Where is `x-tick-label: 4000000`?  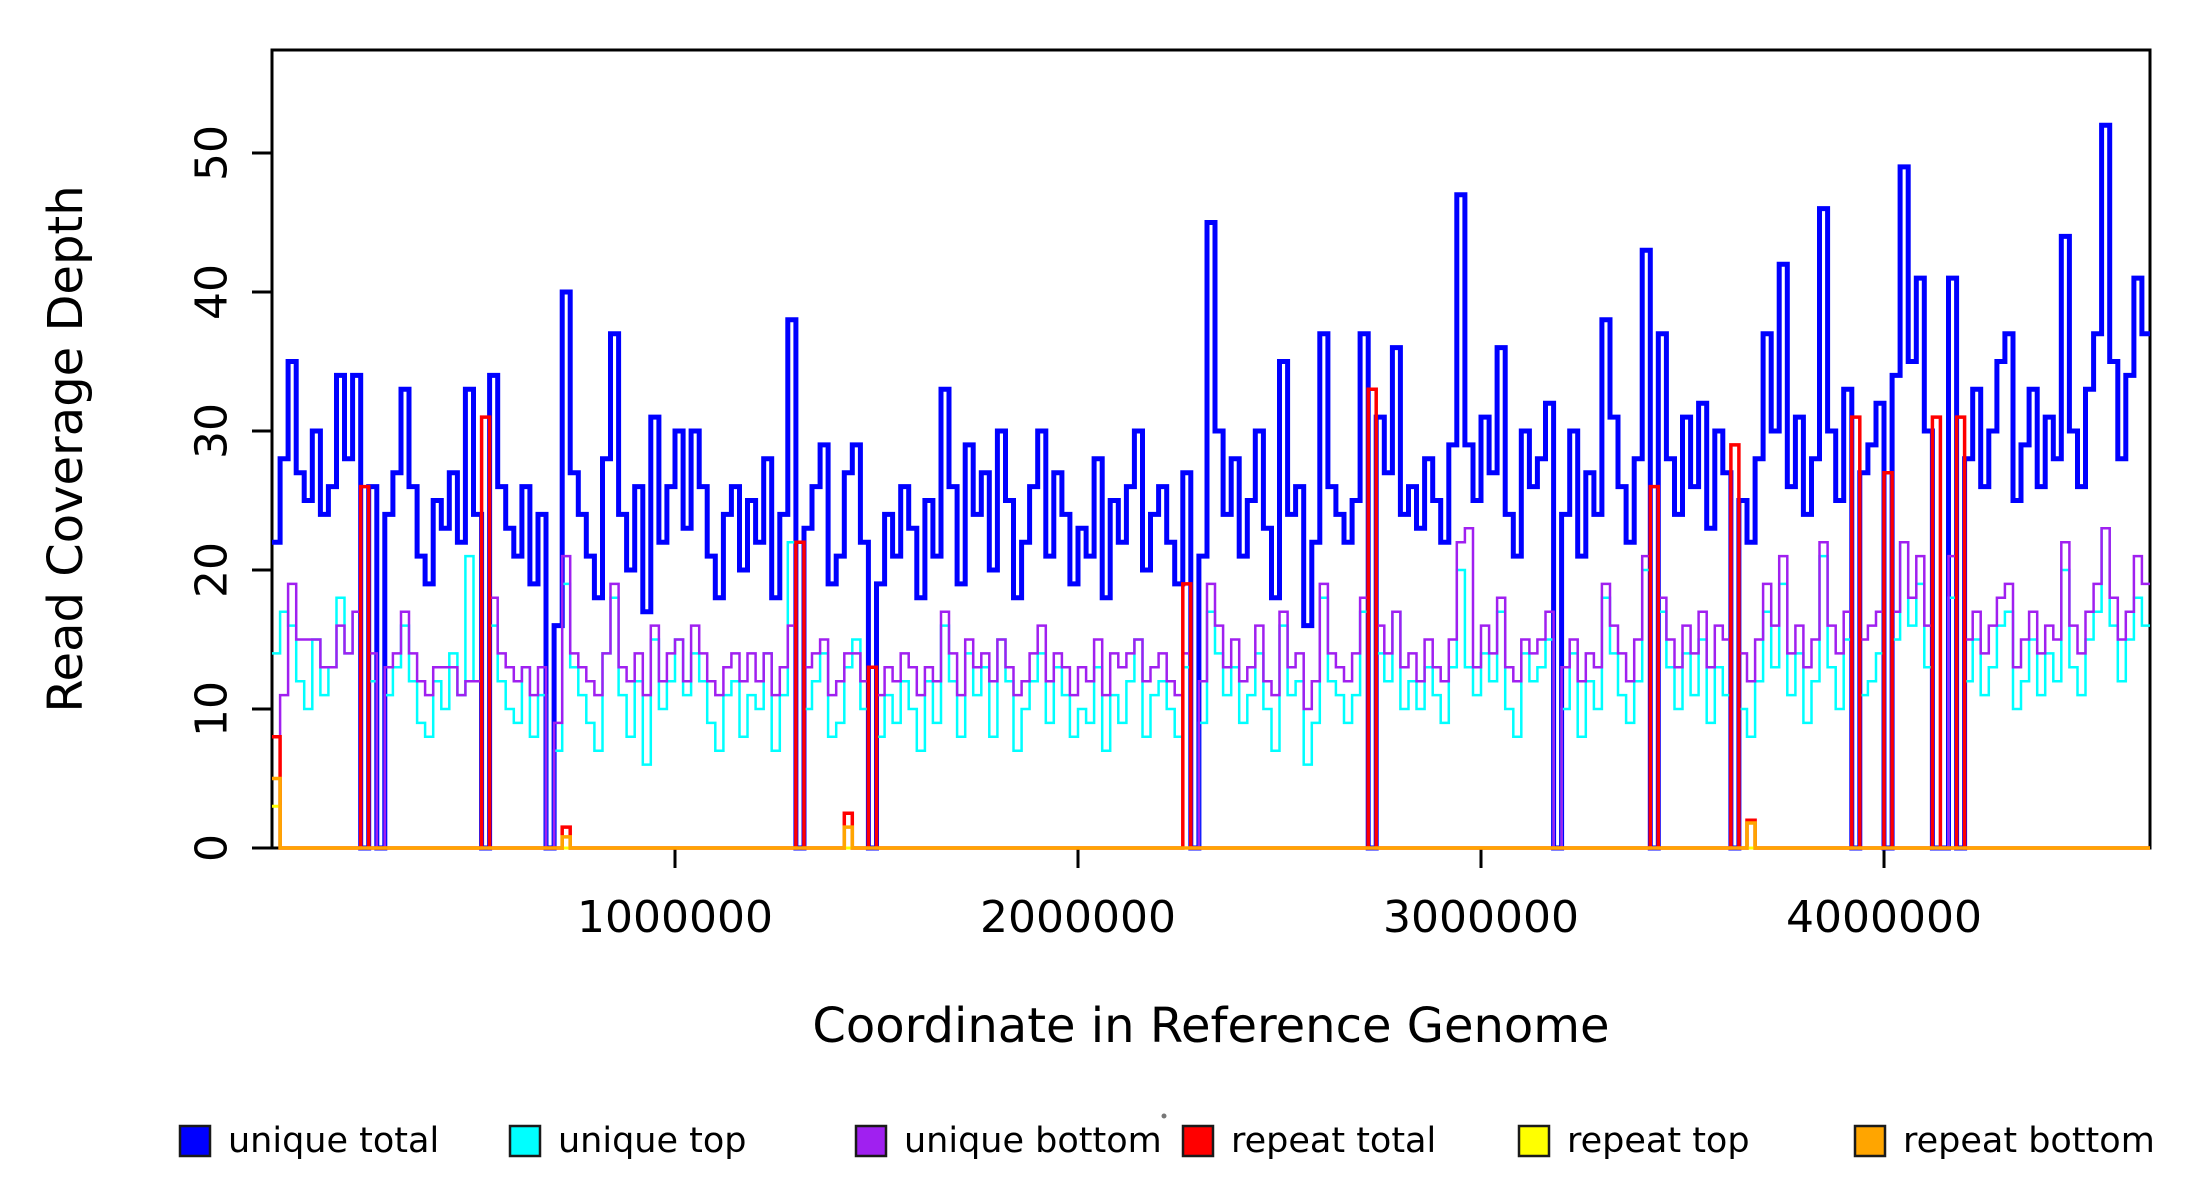 x-tick-label: 4000000 is located at coordinates (1884, 917).